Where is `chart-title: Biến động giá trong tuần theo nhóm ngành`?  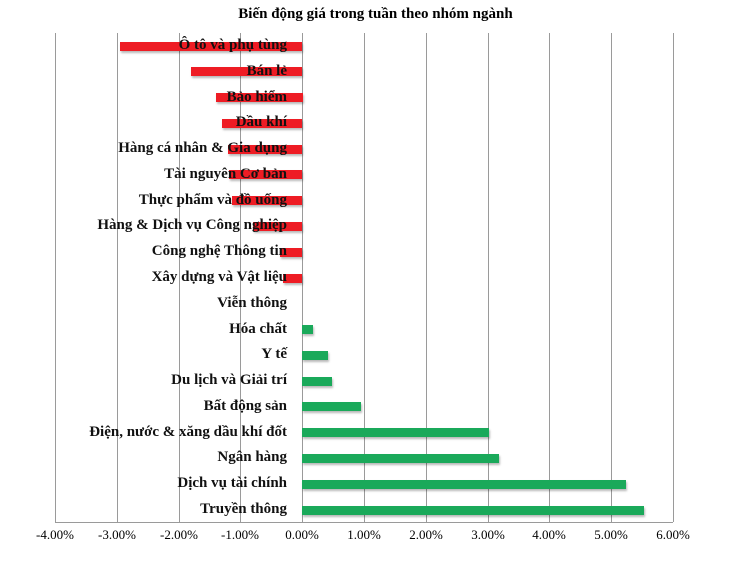
chart-title: Biến động giá trong tuần theo nhóm ngành is located at coordinates (375, 14).